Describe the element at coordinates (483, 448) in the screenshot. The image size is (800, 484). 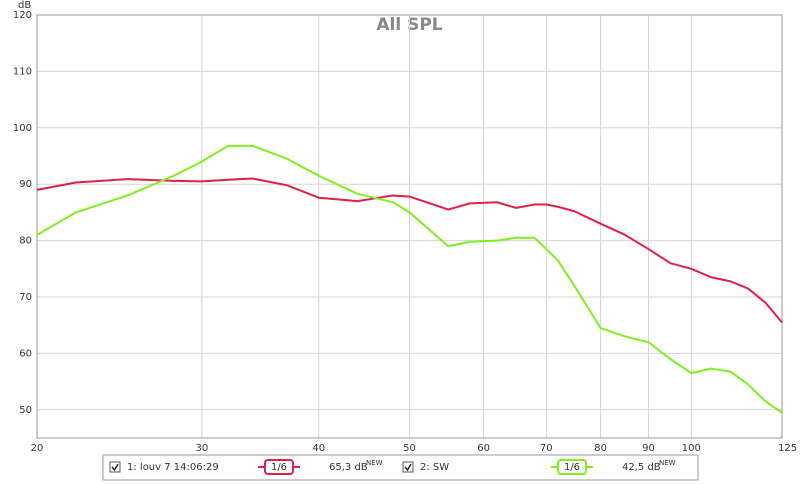
I see `x-tick-label: 60` at that location.